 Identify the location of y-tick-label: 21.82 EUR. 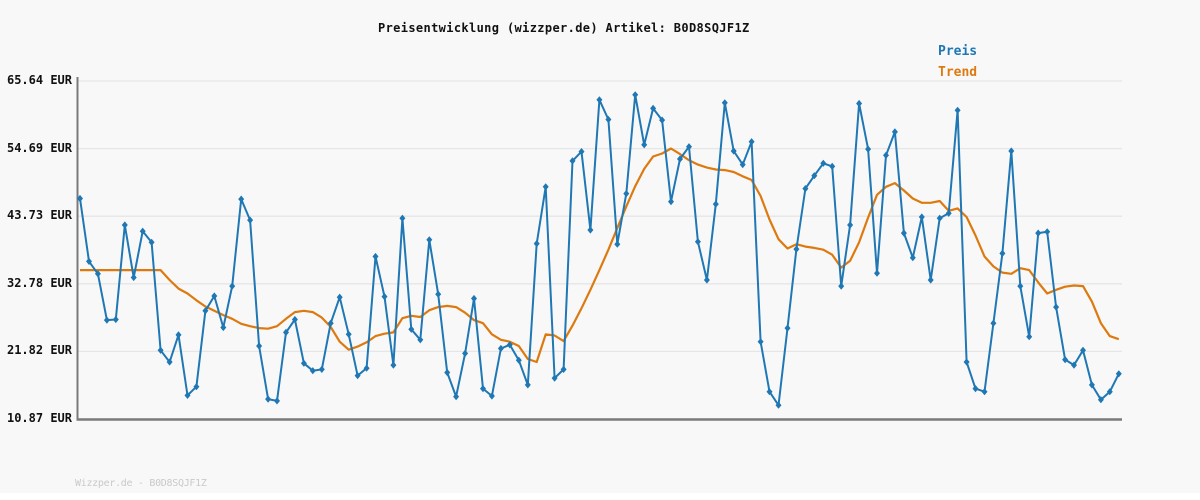
(39, 350).